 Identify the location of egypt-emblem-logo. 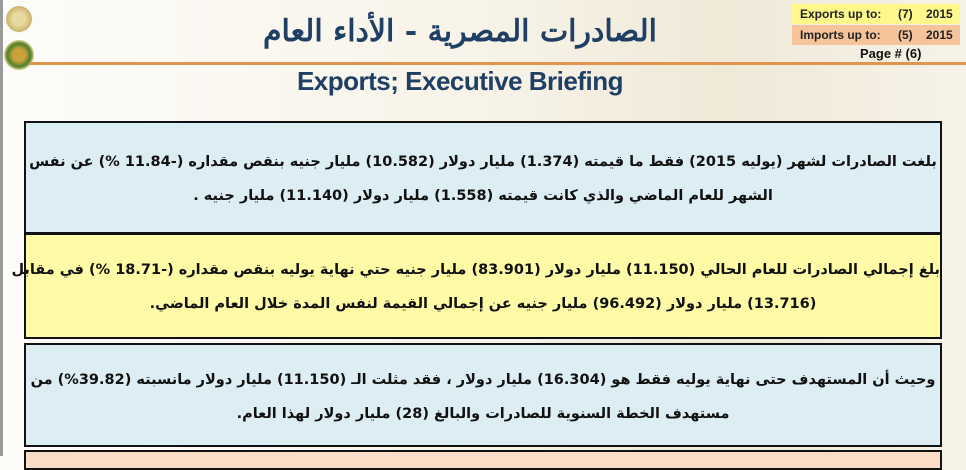
(19, 19).